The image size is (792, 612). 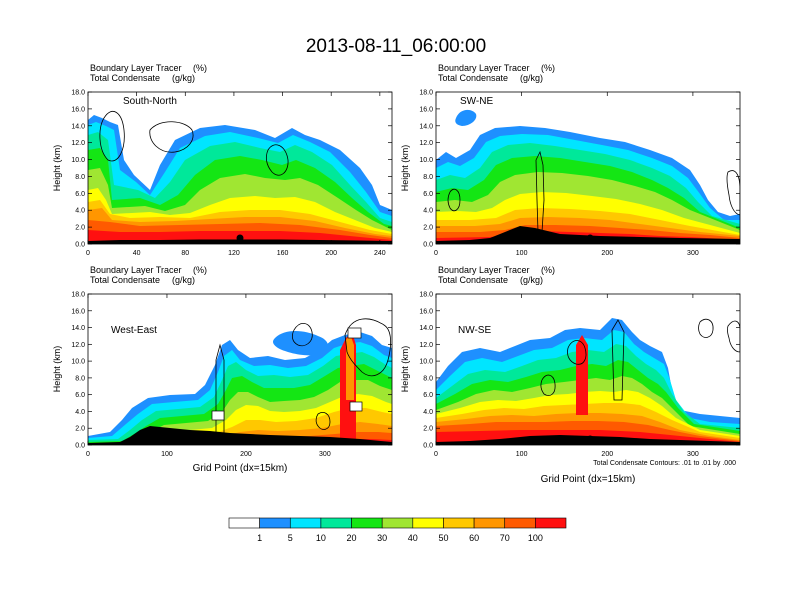 I want to click on panel-2-unit-2: (g/kg), so click(x=183, y=280).